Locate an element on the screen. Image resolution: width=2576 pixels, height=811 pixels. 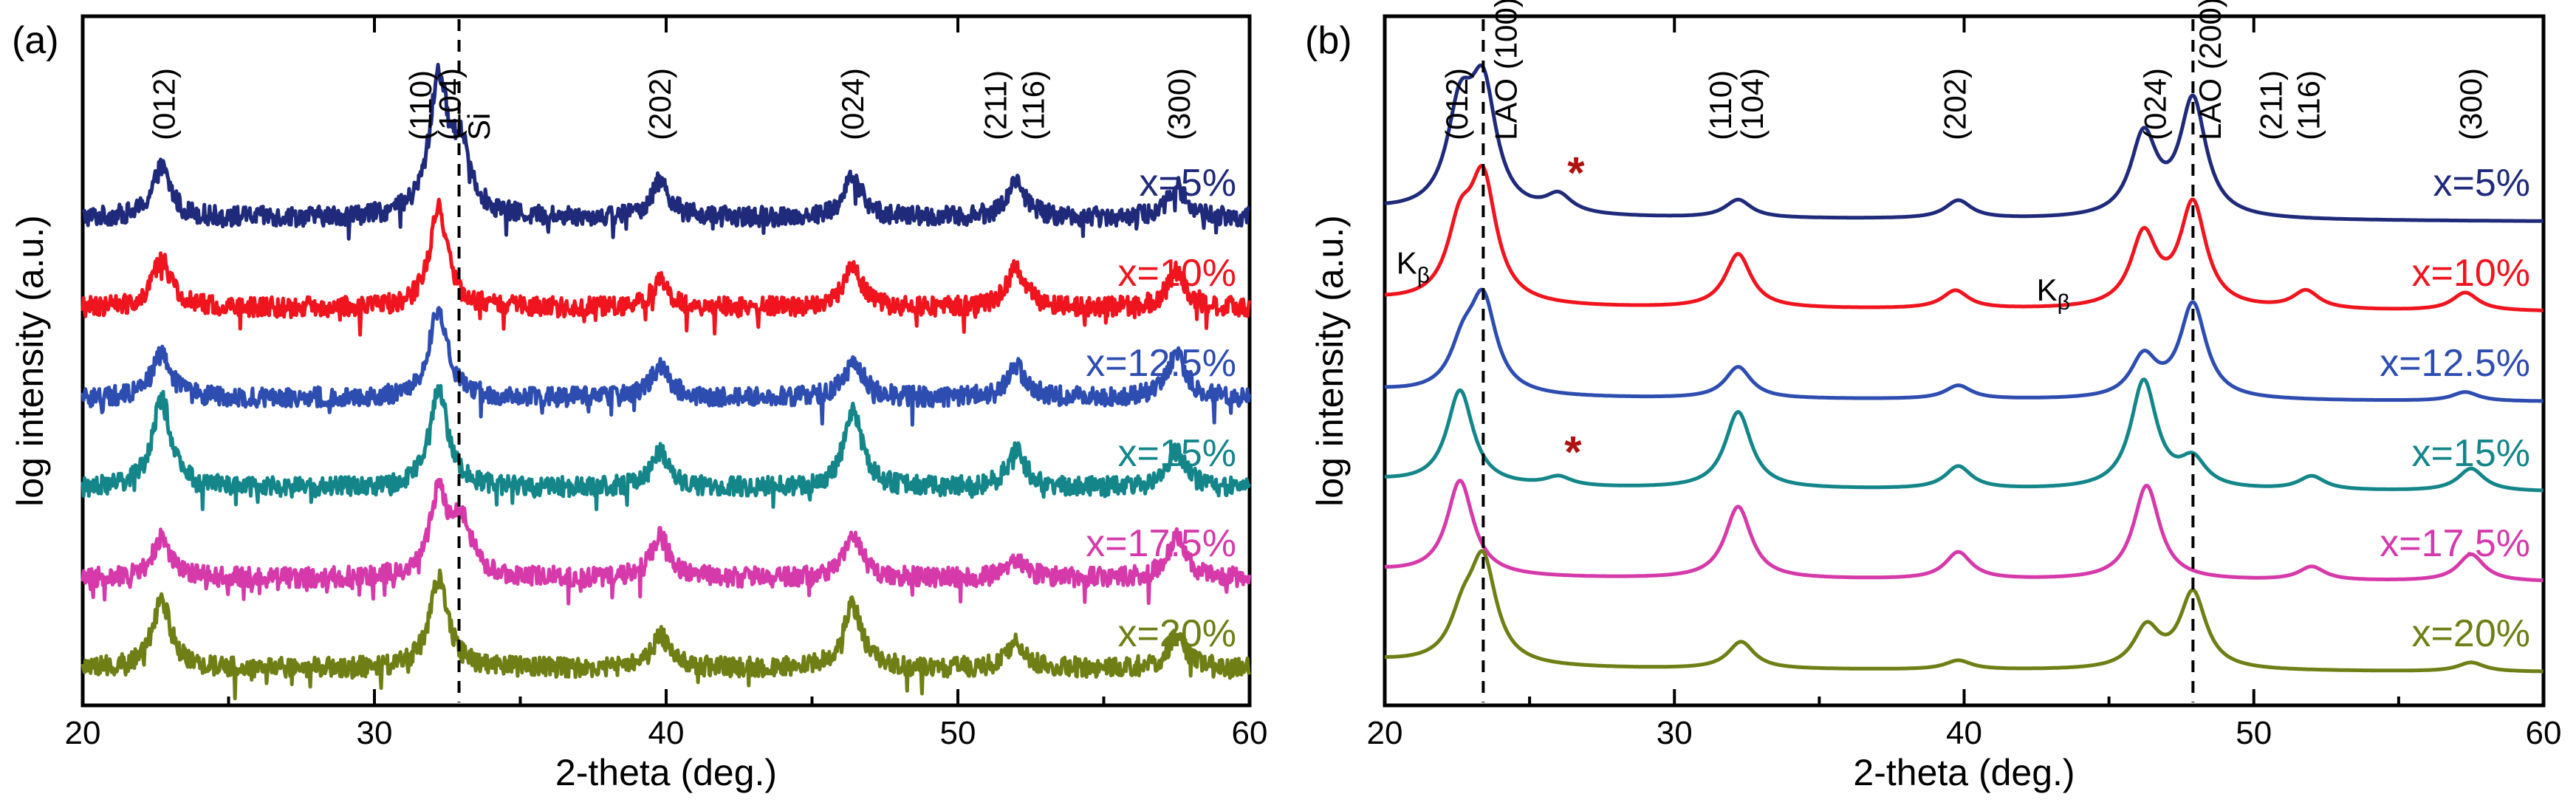
peak-label: LAO (200) is located at coordinates (2210, 70).